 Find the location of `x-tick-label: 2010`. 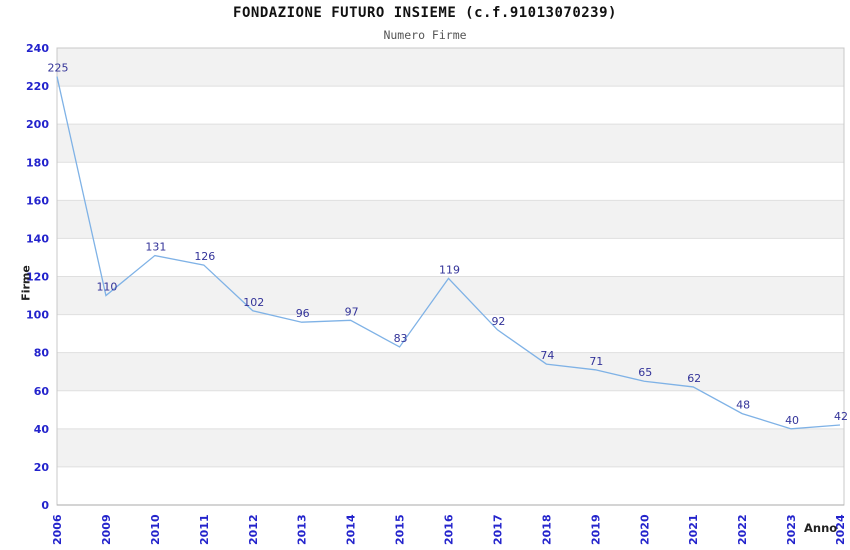

x-tick-label: 2010 is located at coordinates (155, 529).